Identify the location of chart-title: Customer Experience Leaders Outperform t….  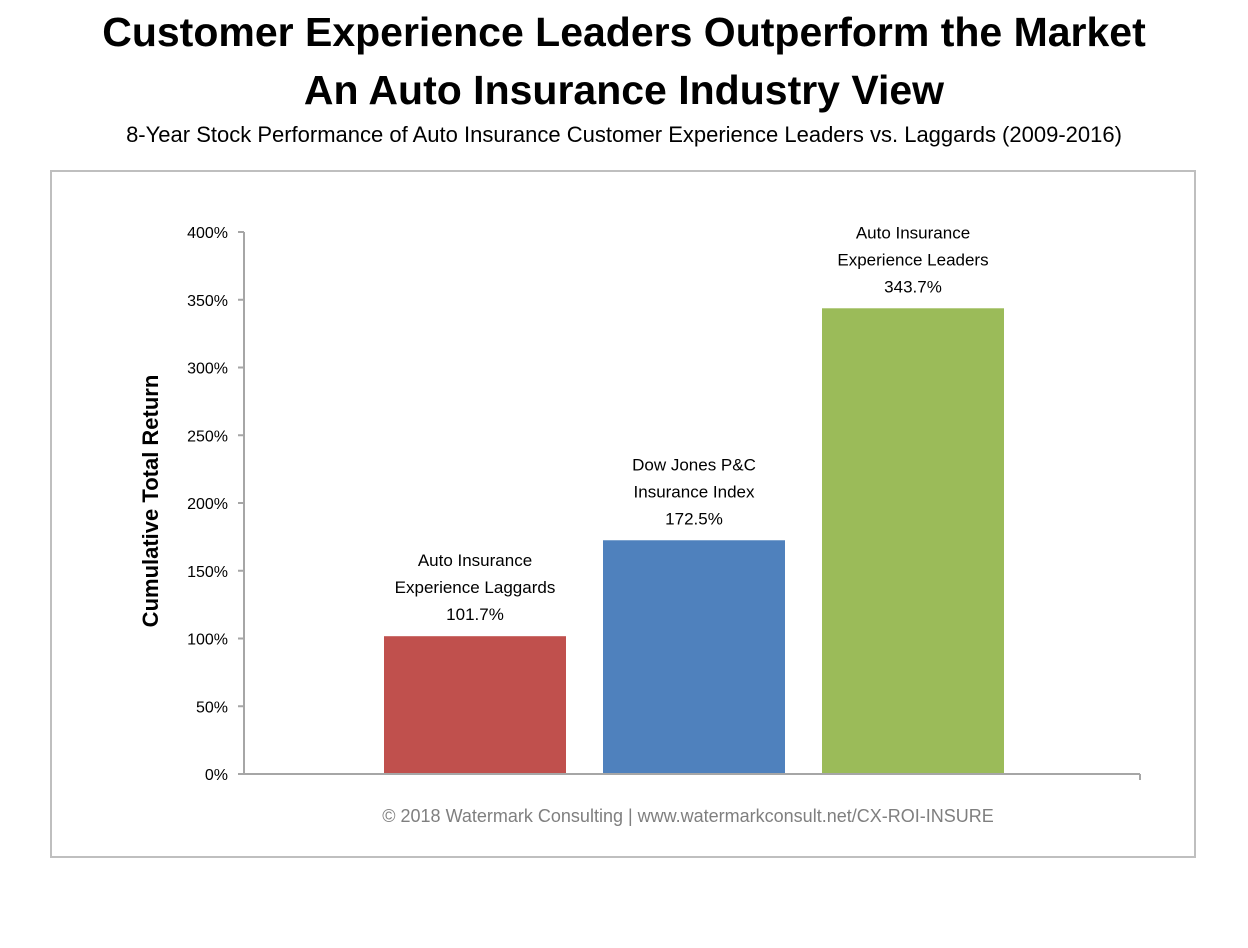
(624, 32).